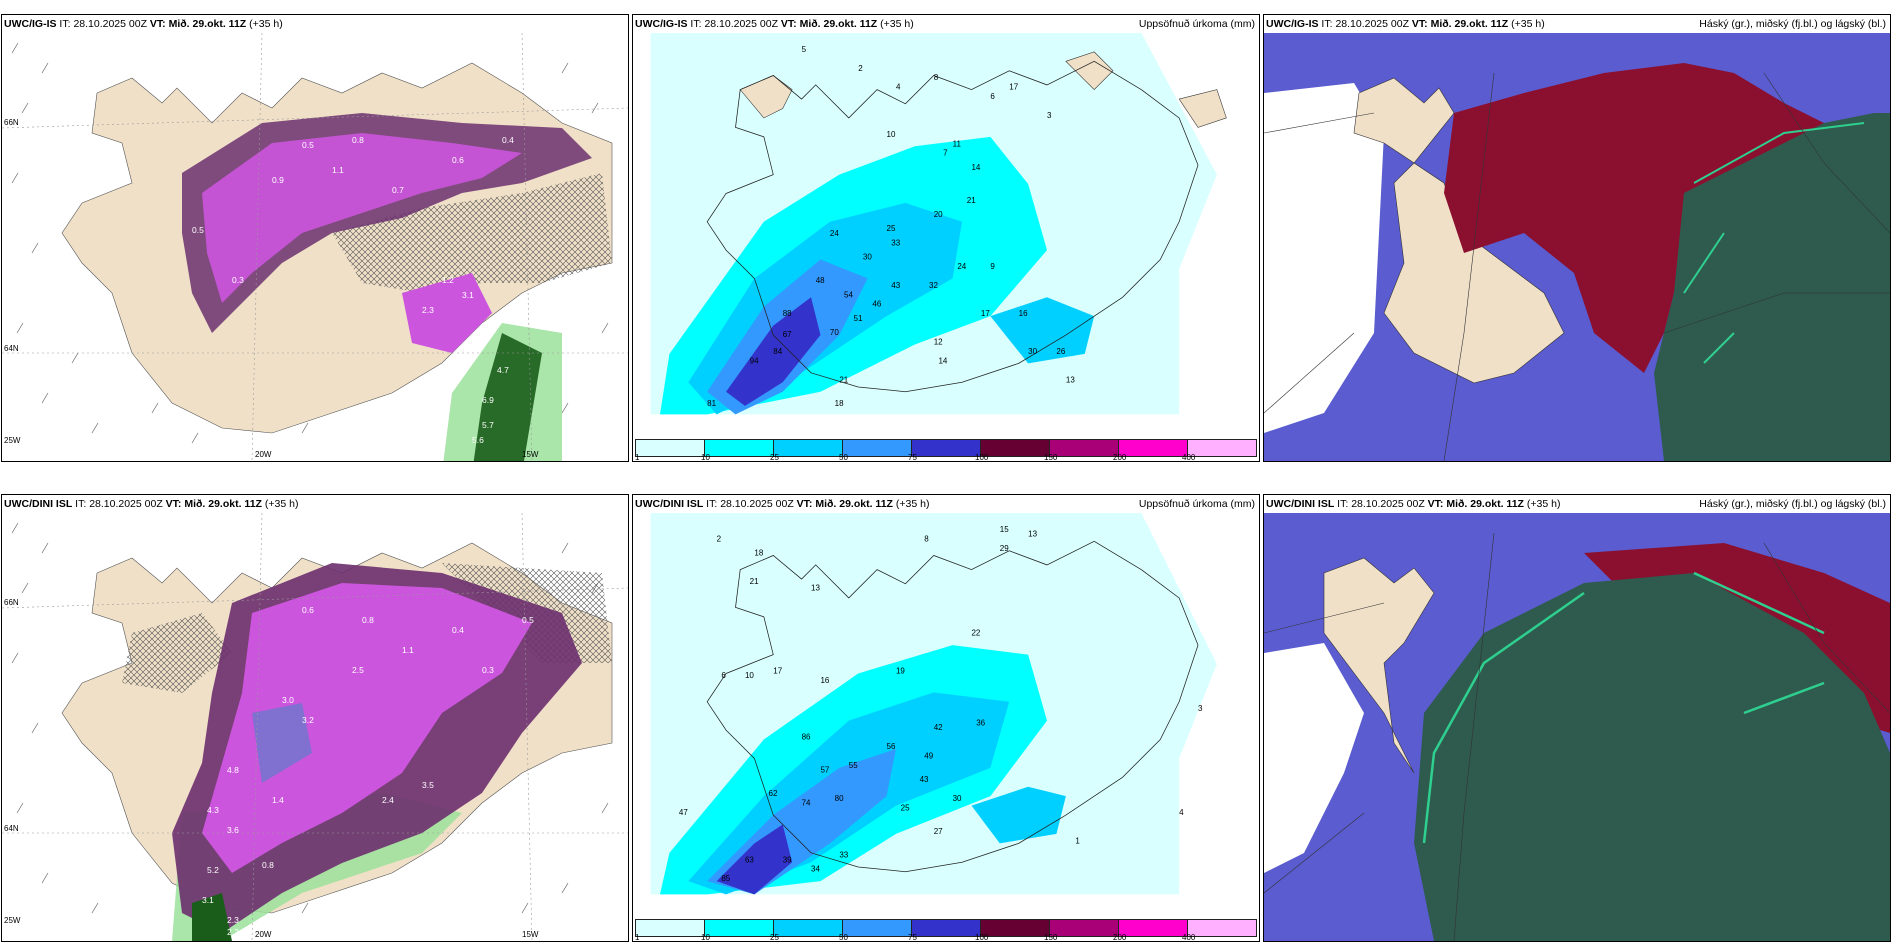 The width and height of the screenshot is (1900, 950). What do you see at coordinates (458, 630) in the screenshot?
I see `value-label: 0.4` at bounding box center [458, 630].